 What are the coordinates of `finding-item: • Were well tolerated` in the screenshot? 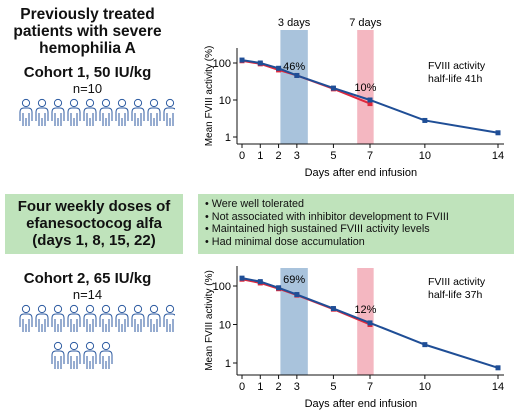 It's located at (254, 204).